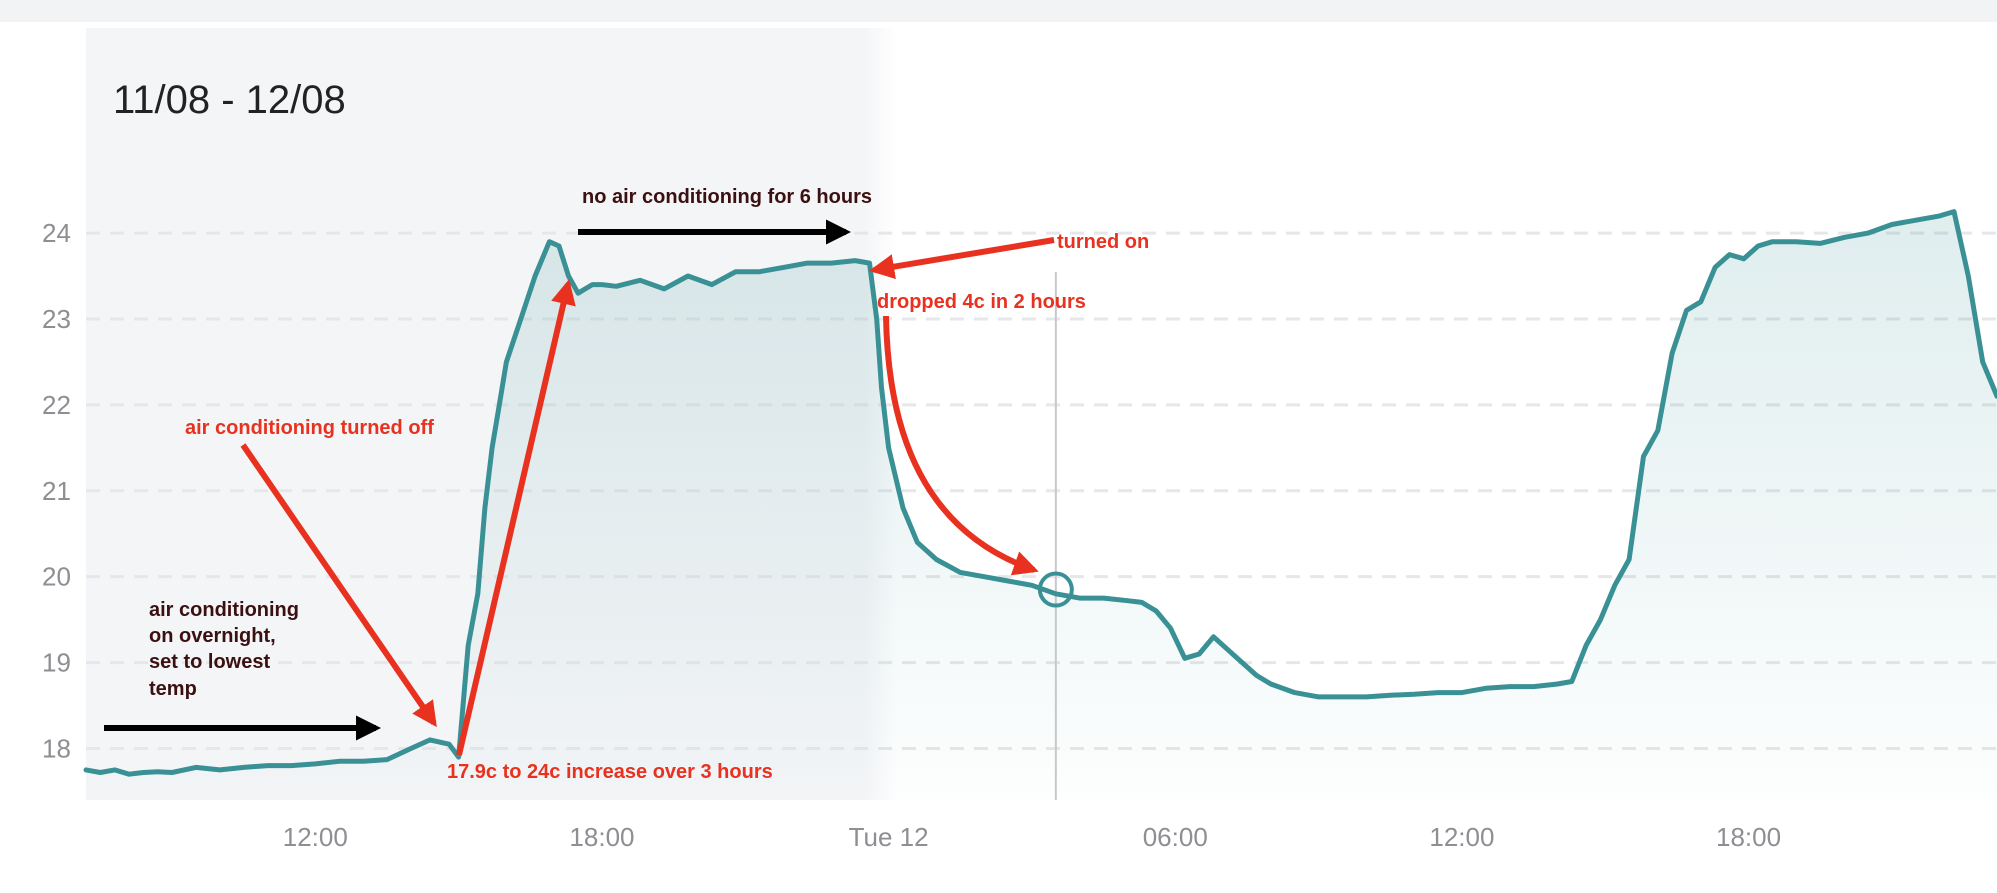  Describe the element at coordinates (1032, 837) in the screenshot. I see `x-axis-ticks: 12:00 18:00 Tue 12 06:00 12:00 18:00` at that location.